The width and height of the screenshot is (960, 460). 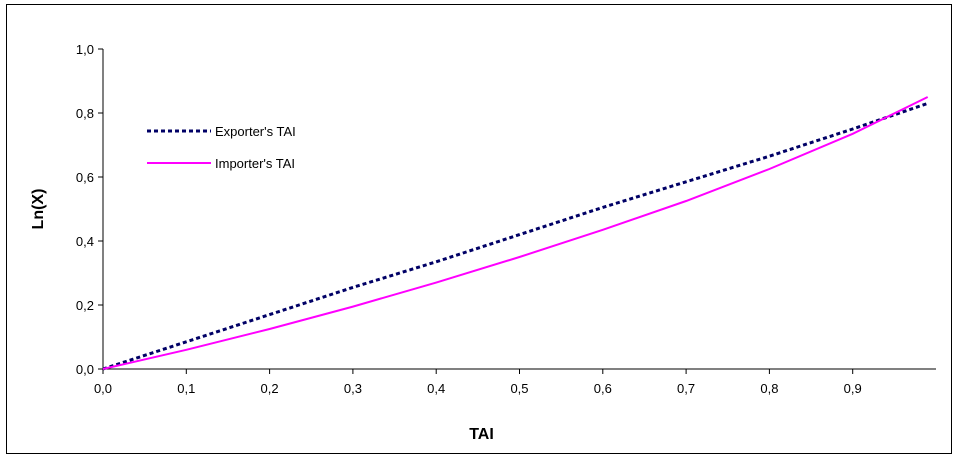 What do you see at coordinates (478, 382) in the screenshot?
I see `x-axis-ticks: 0,0 0,1 0,2 0,3 0,4 0,5 0,6 0,7 0,8 0,9` at bounding box center [478, 382].